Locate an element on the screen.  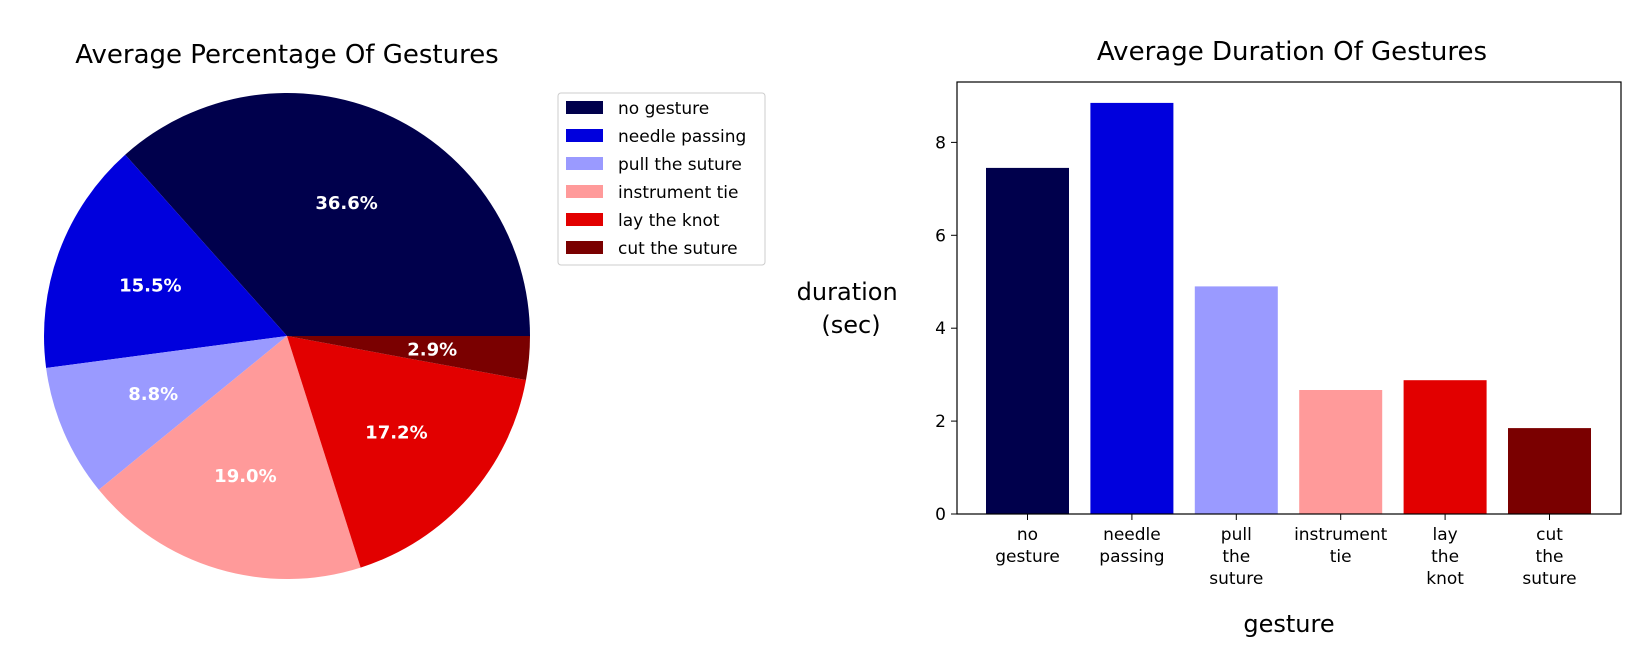
x-tick-label-line: no is located at coordinates (1027, 535).